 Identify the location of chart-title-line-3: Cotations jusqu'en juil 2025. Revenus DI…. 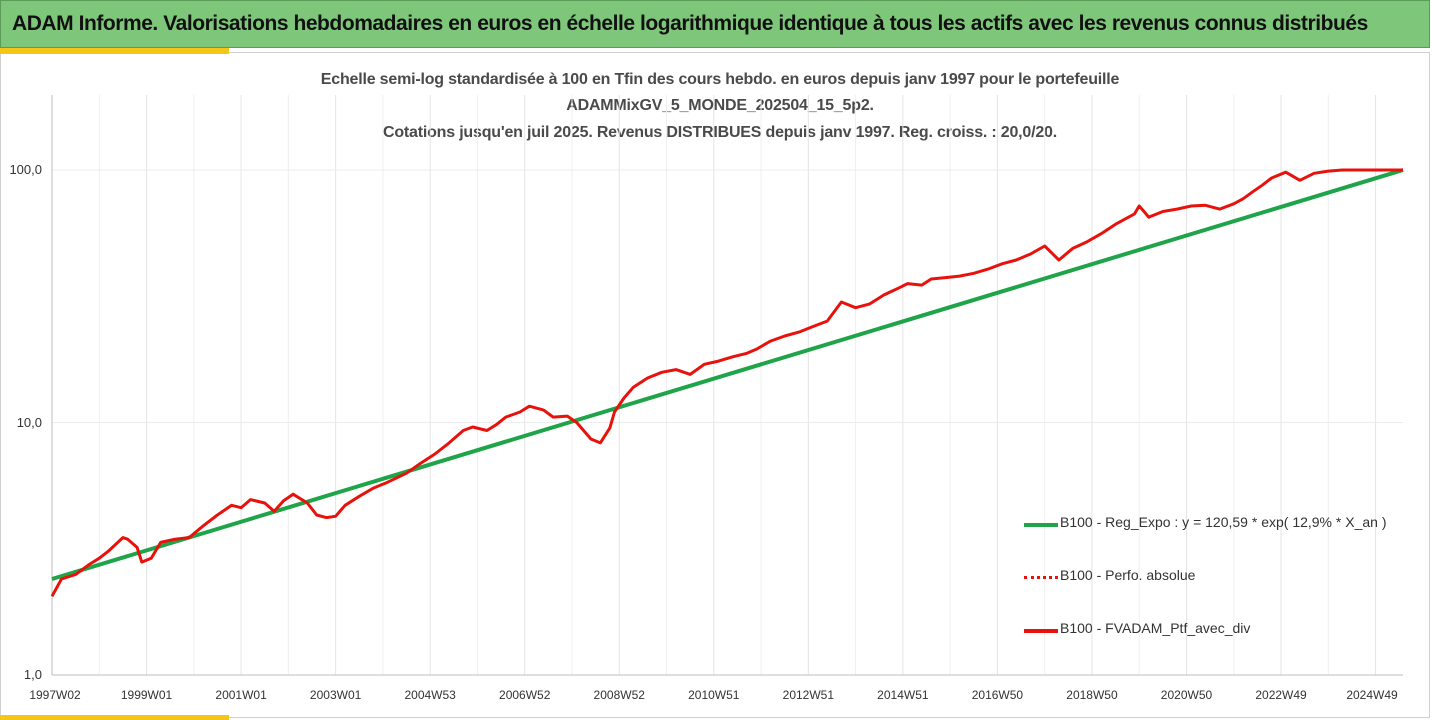
(720, 132).